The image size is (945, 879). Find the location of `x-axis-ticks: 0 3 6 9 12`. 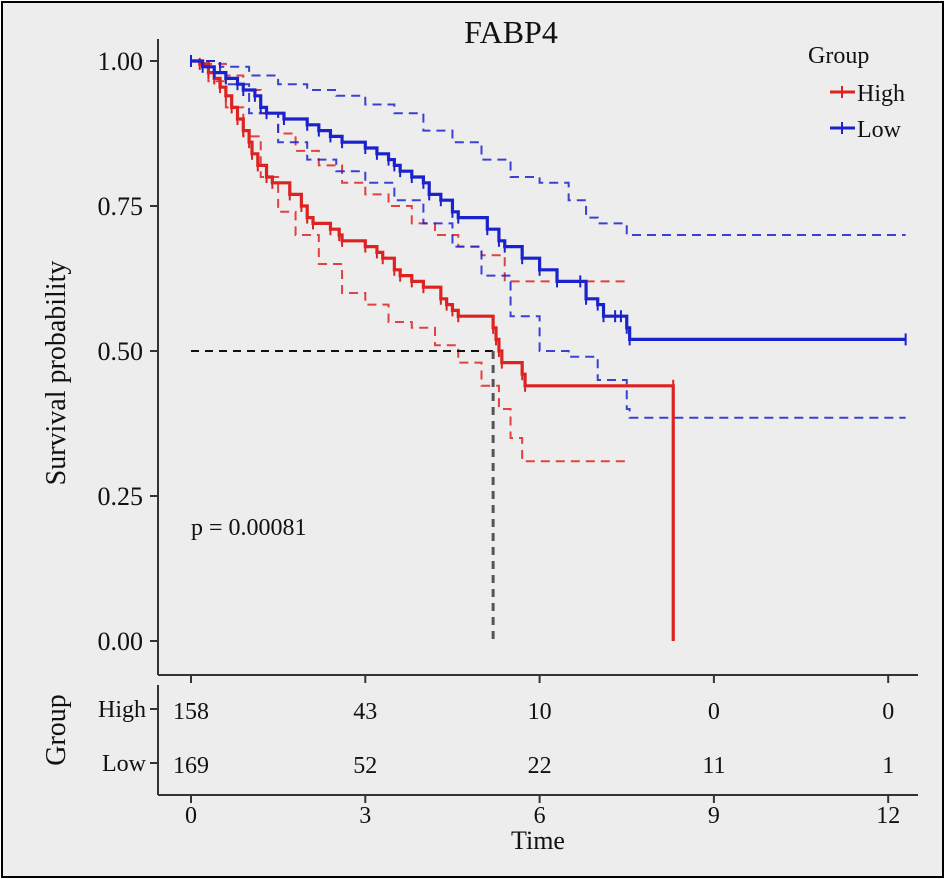

x-axis-ticks: 0 3 6 9 12 is located at coordinates (542, 752).